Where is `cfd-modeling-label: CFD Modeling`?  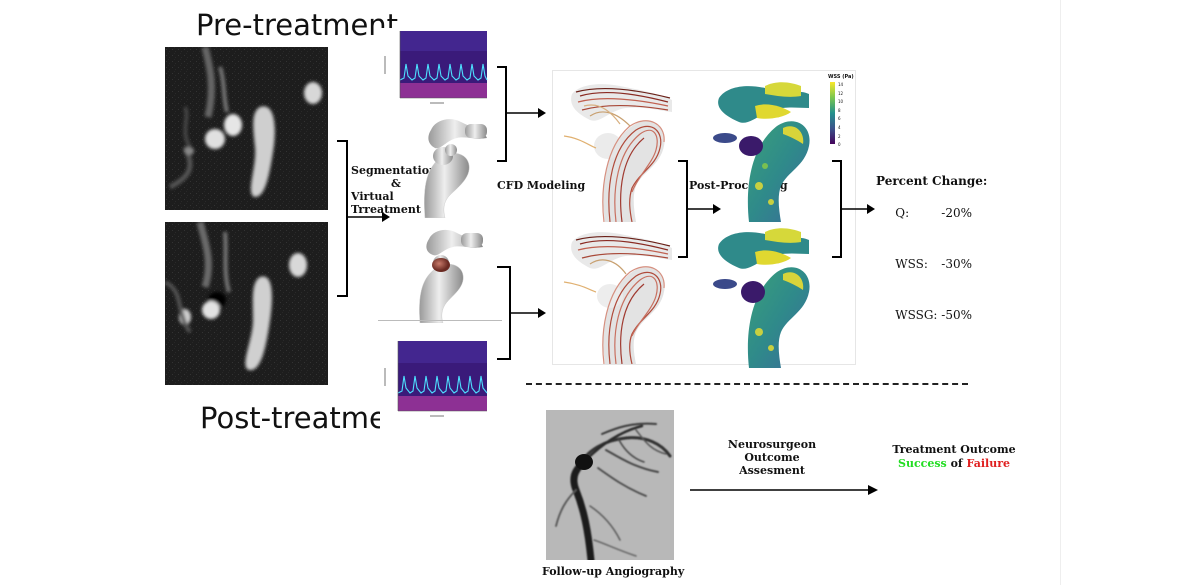 cfd-modeling-label: CFD Modeling is located at coordinates (541, 185).